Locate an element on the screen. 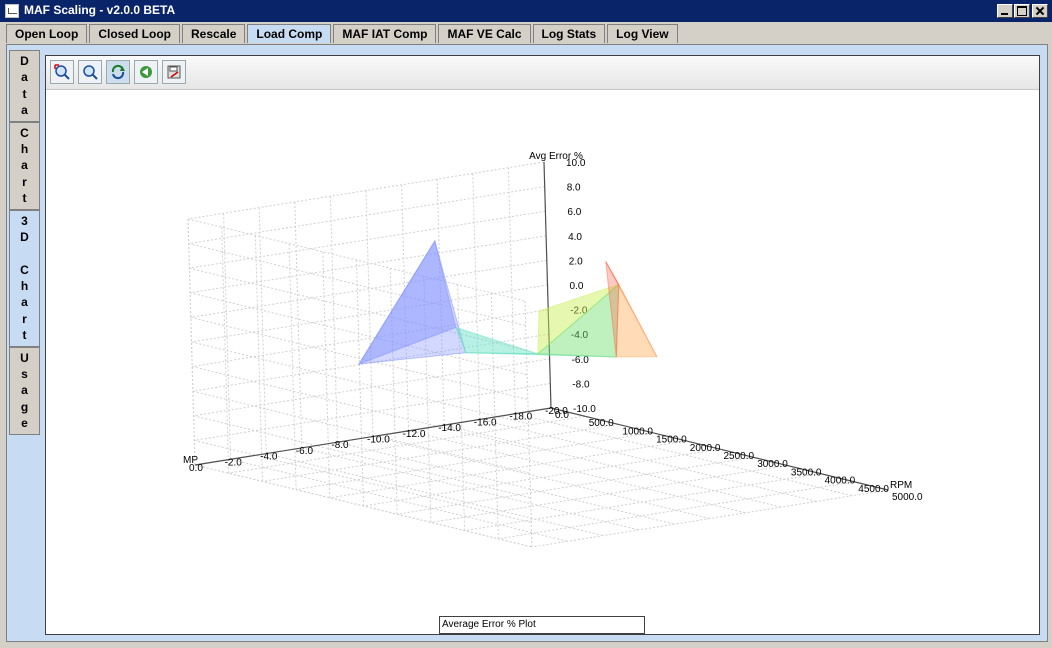 The height and width of the screenshot is (648, 1052). rotate-icon is located at coordinates (118, 72).